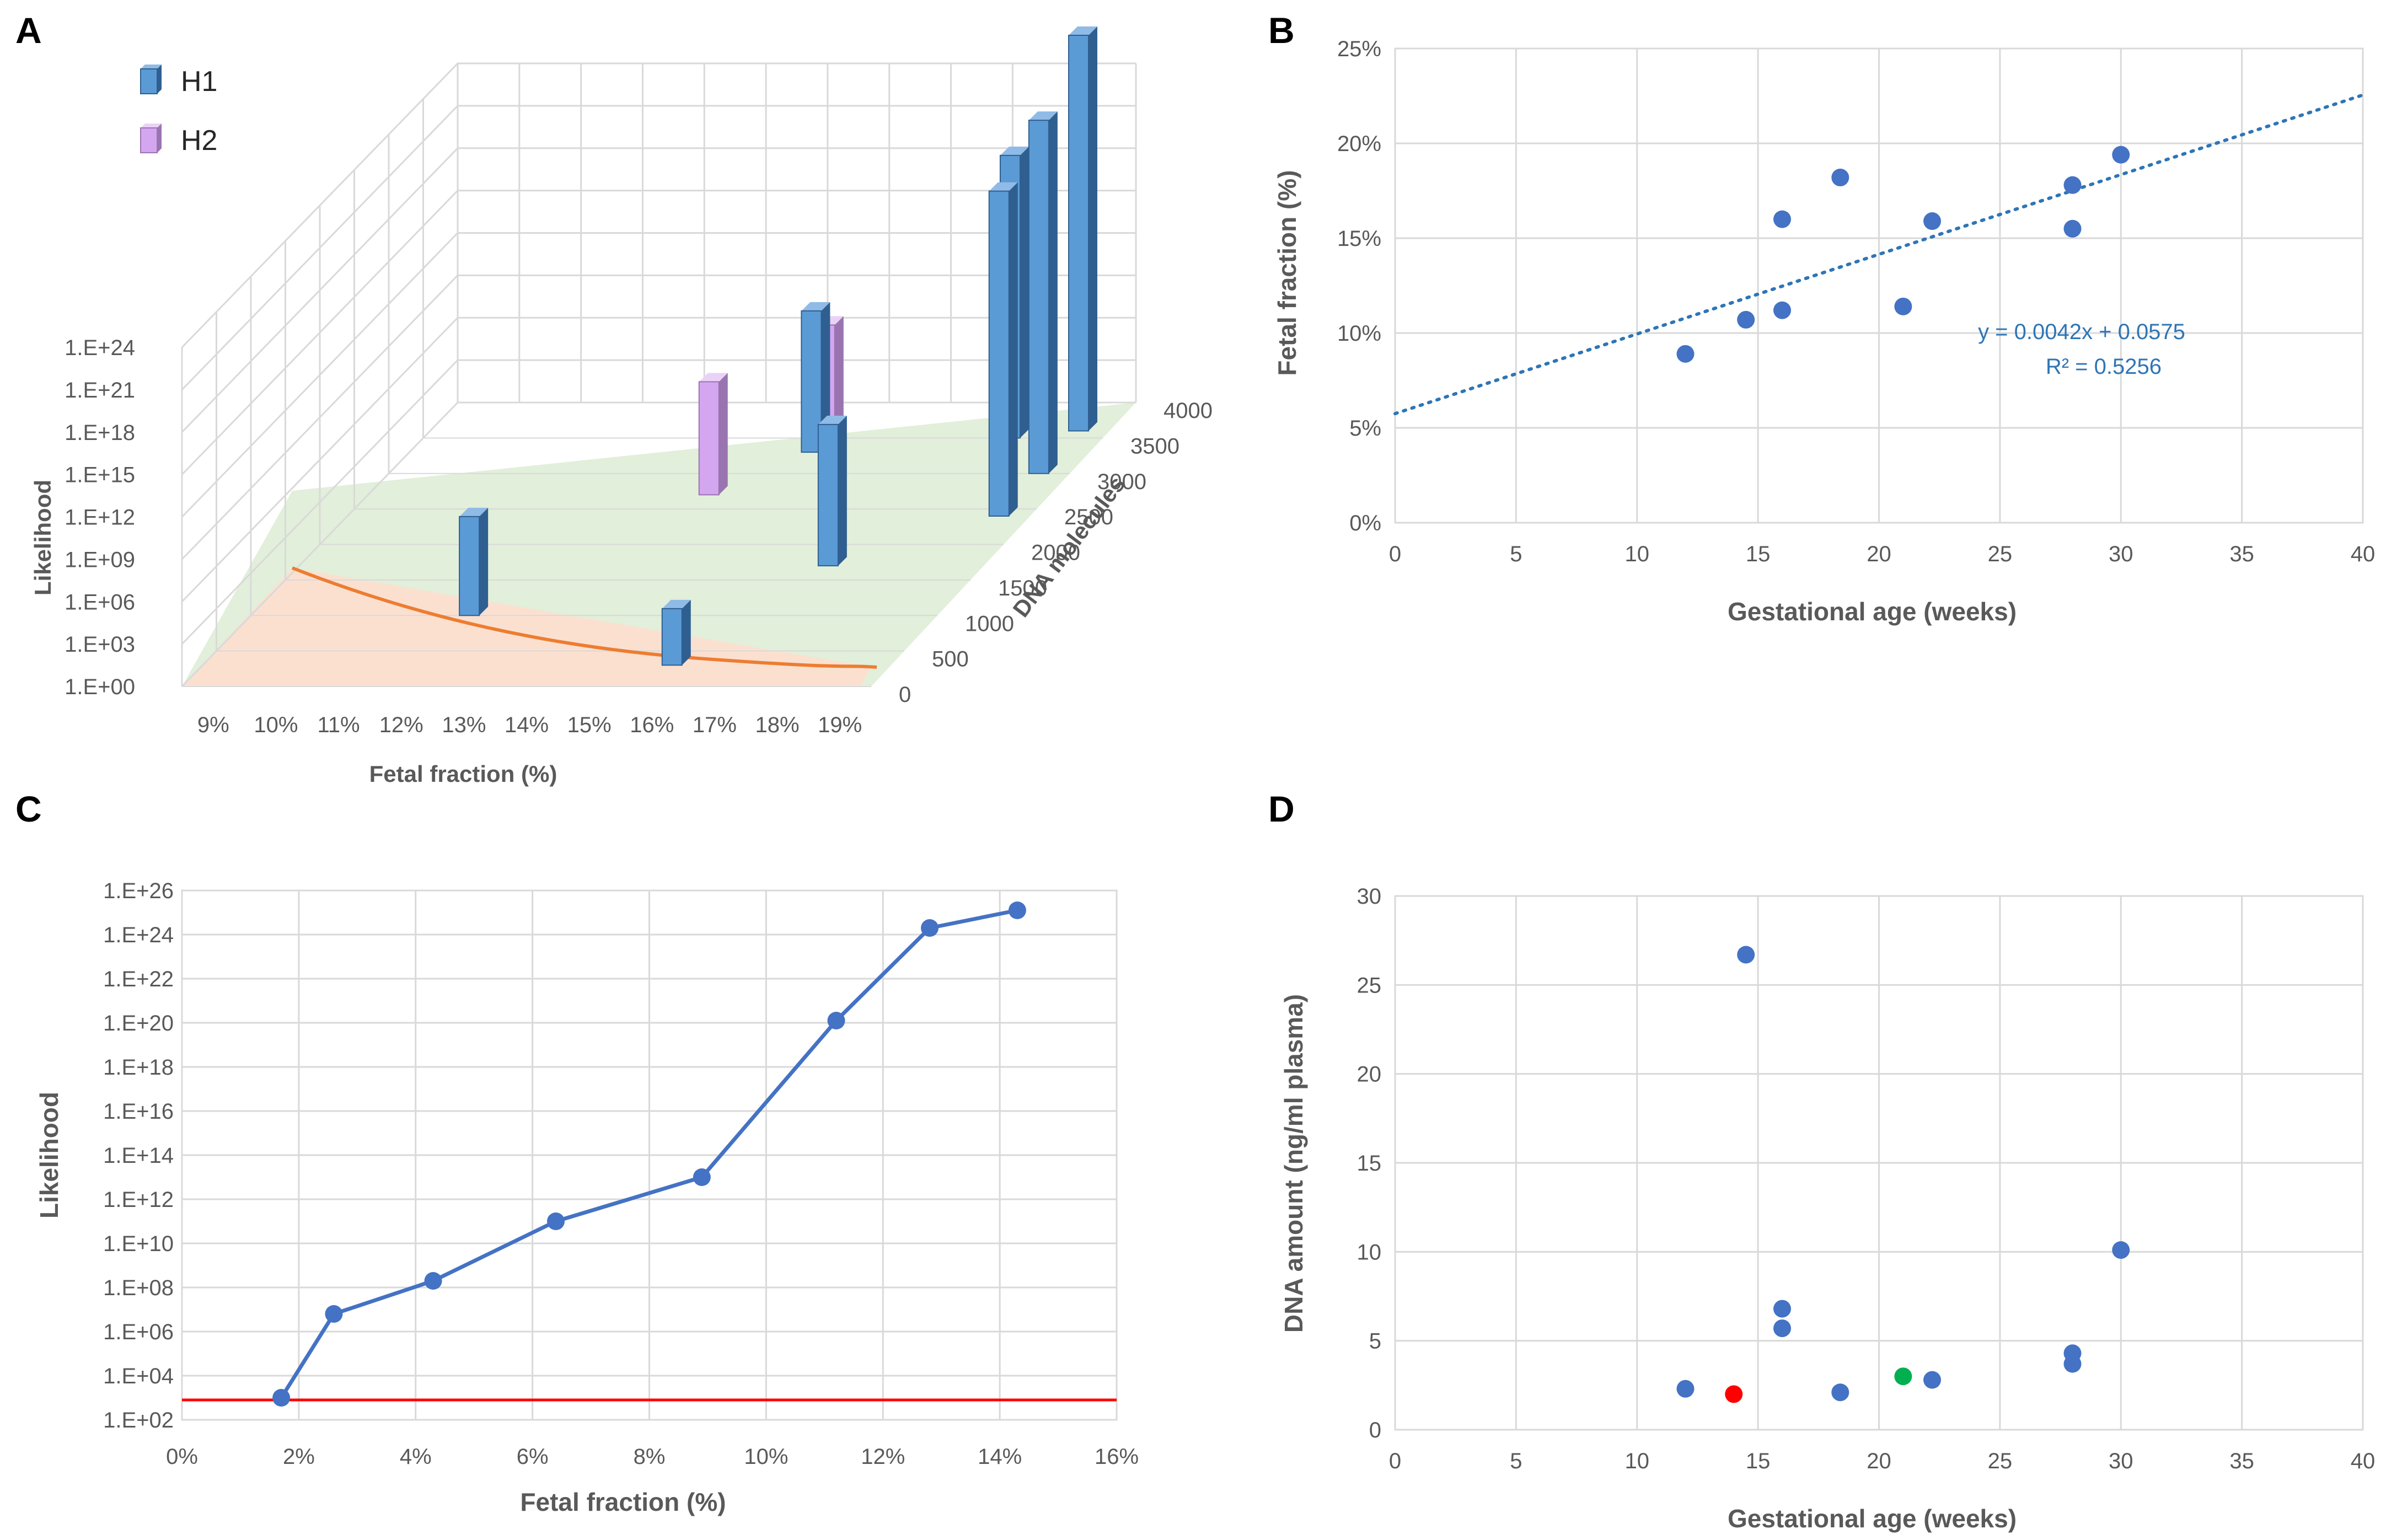  Describe the element at coordinates (2363, 1461) in the screenshot. I see `chart-d-xtick-label: 40` at that location.